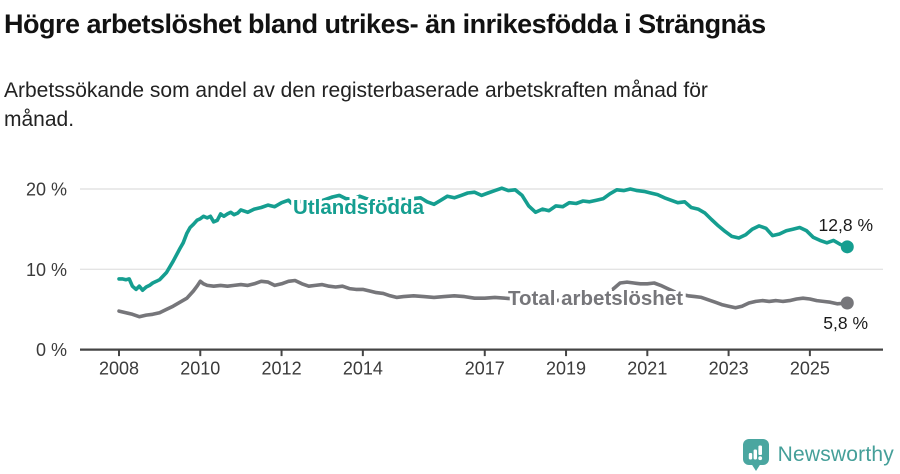 This screenshot has height=474, width=900. What do you see at coordinates (595, 298) in the screenshot?
I see `series-label-1: Total arbetslöshet` at bounding box center [595, 298].